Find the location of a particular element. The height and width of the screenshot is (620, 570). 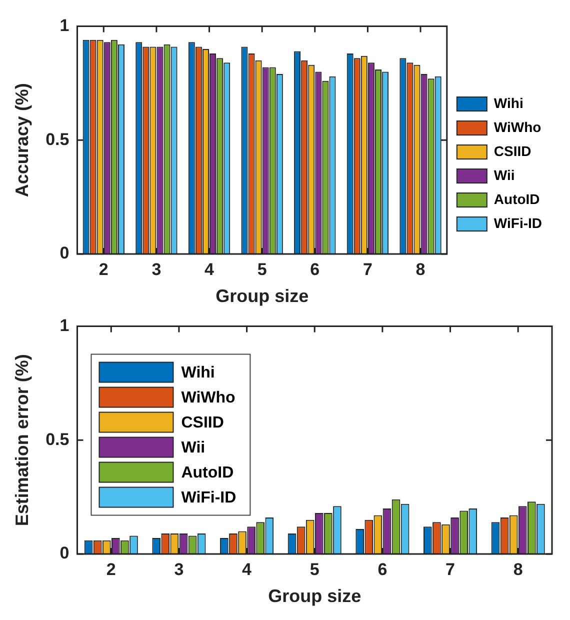

y-axis-title: Estimation error (%) is located at coordinates (22, 440).